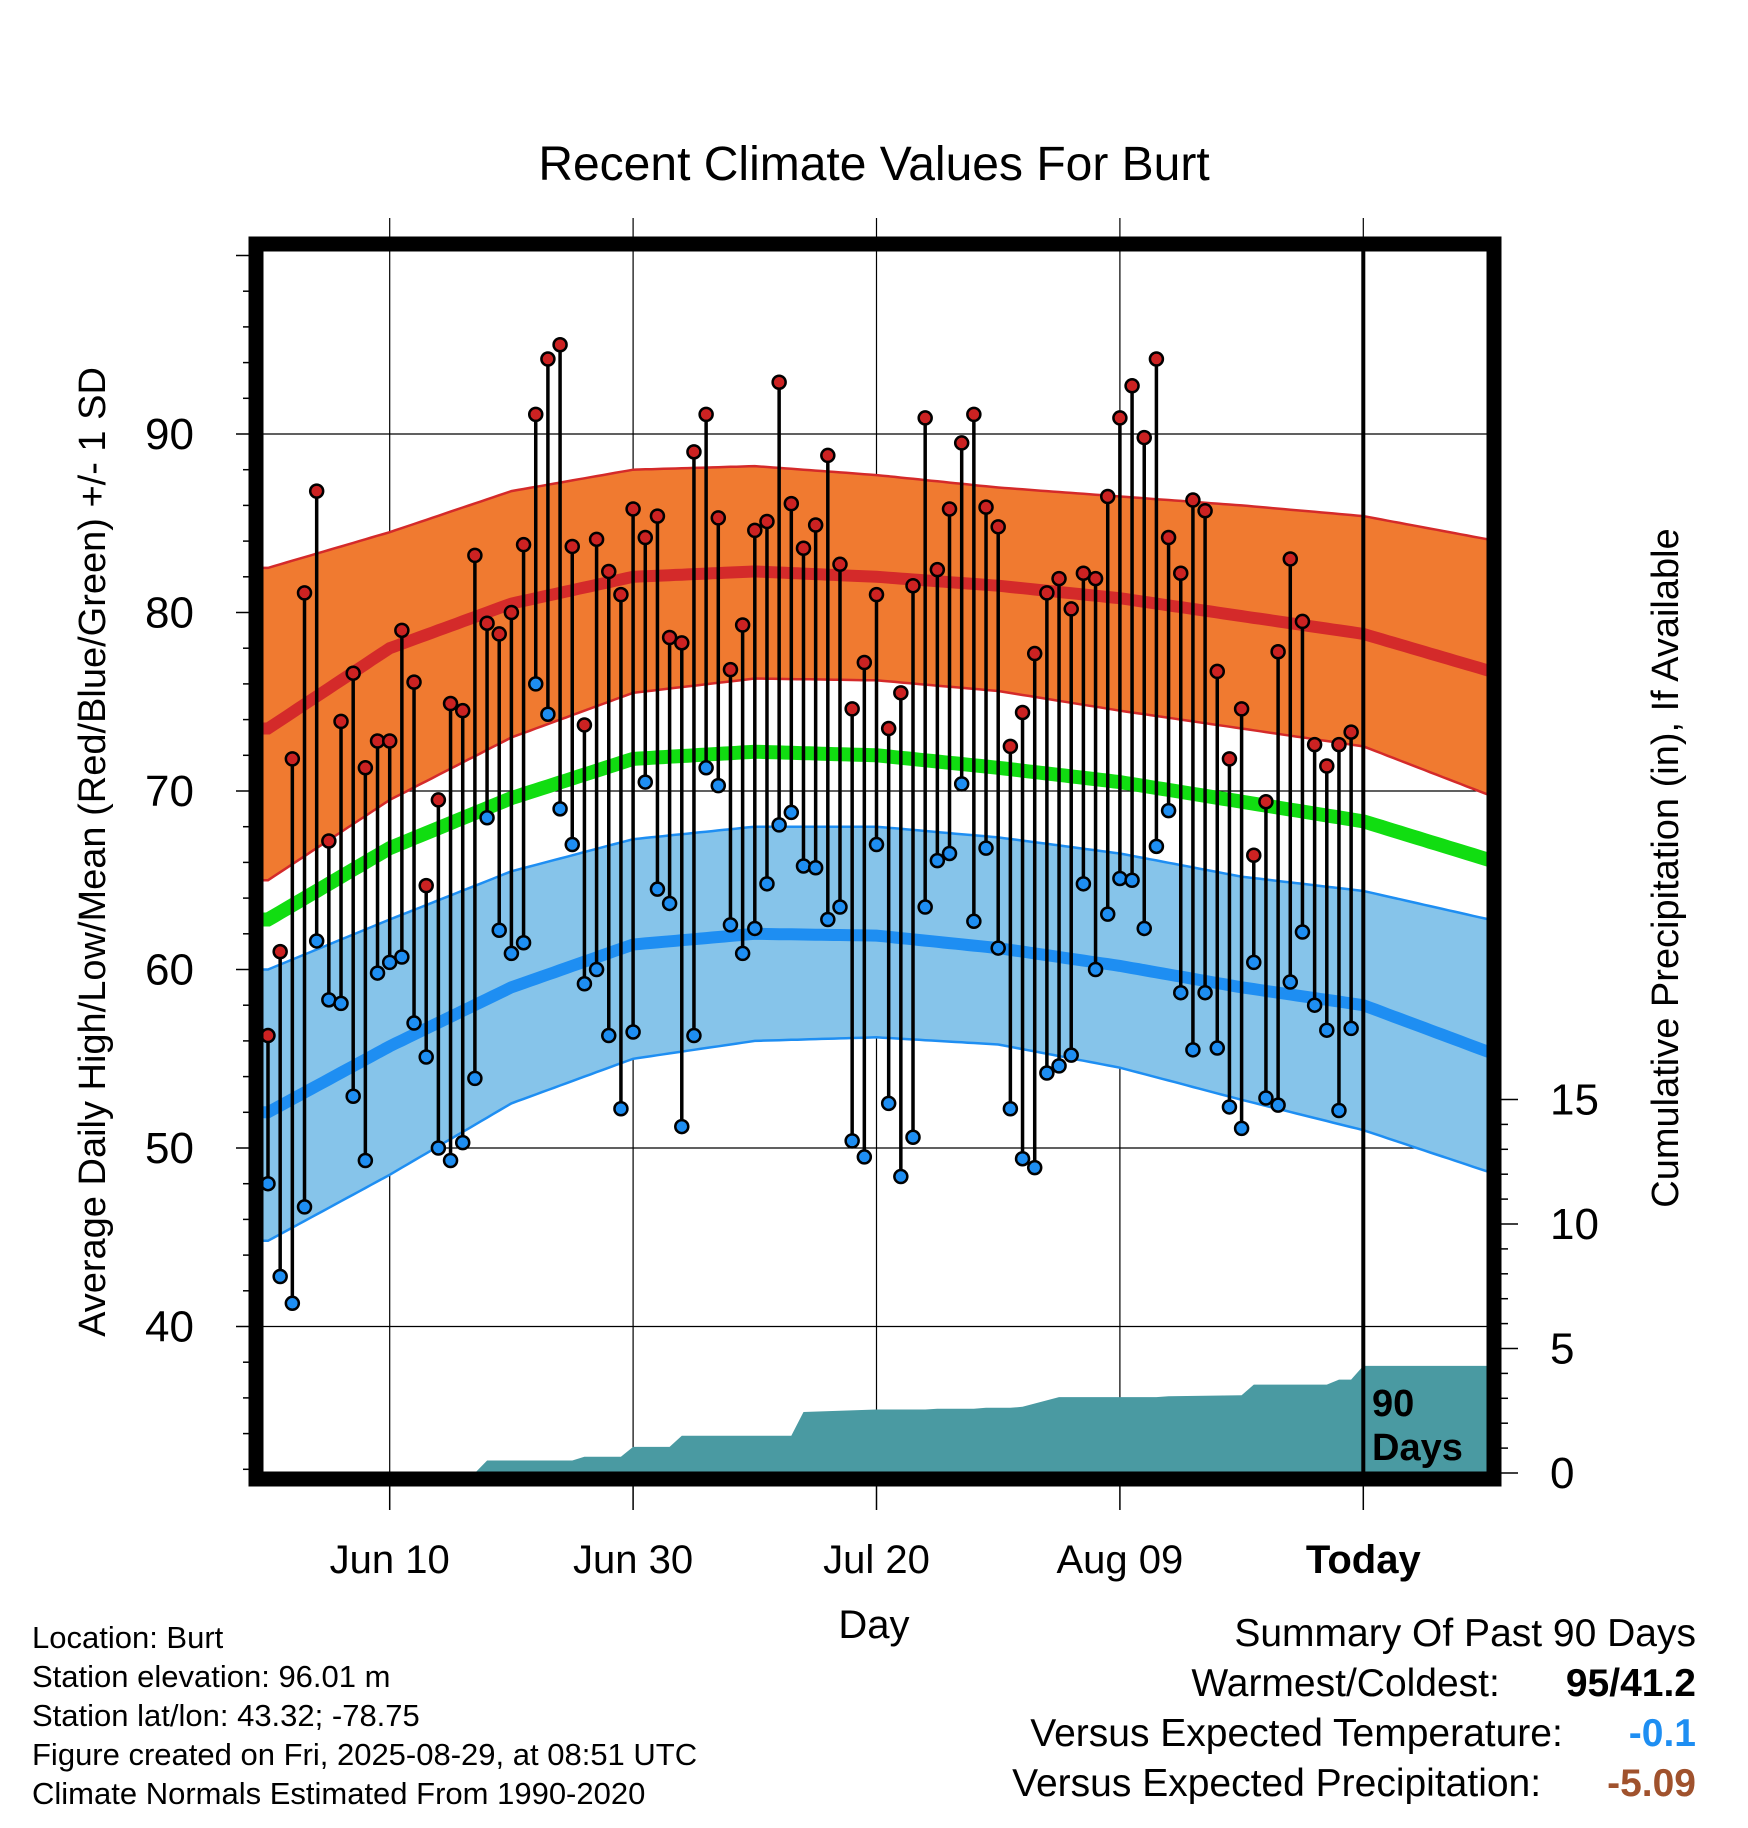 This screenshot has height=1828, width=1748. What do you see at coordinates (390, 1560) in the screenshot?
I see `x-tick-label: Jun 10` at bounding box center [390, 1560].